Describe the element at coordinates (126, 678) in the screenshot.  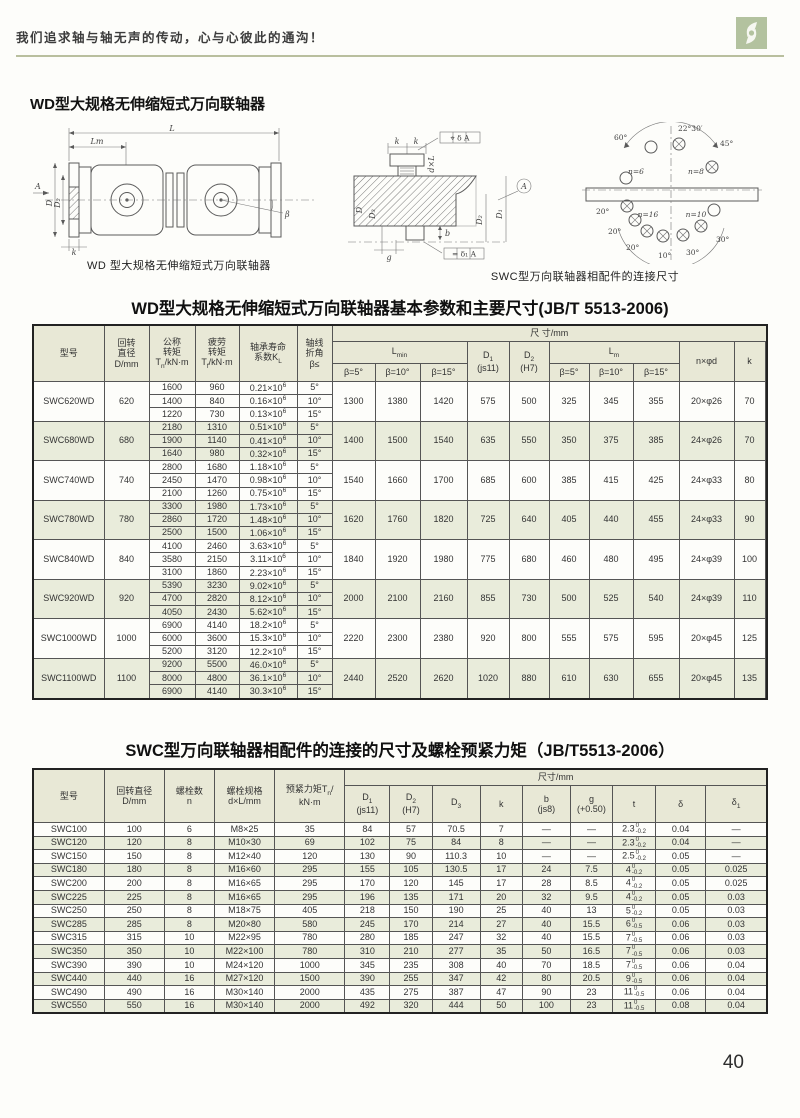
I see `cell: 1100` at that location.